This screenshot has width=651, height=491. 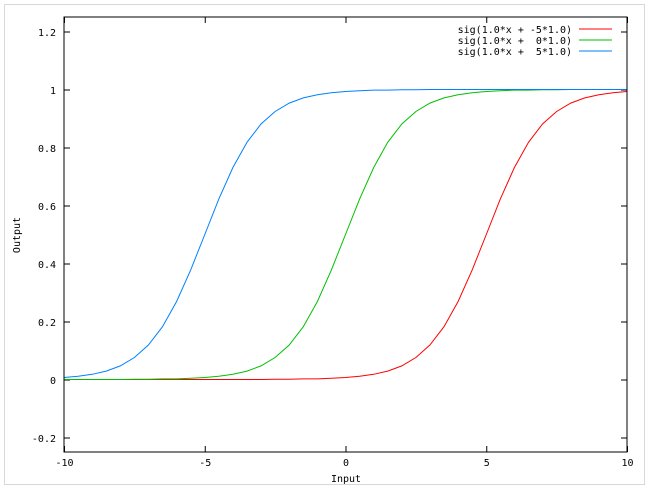 What do you see at coordinates (346, 463) in the screenshot?
I see `x-tick-label: 0` at bounding box center [346, 463].